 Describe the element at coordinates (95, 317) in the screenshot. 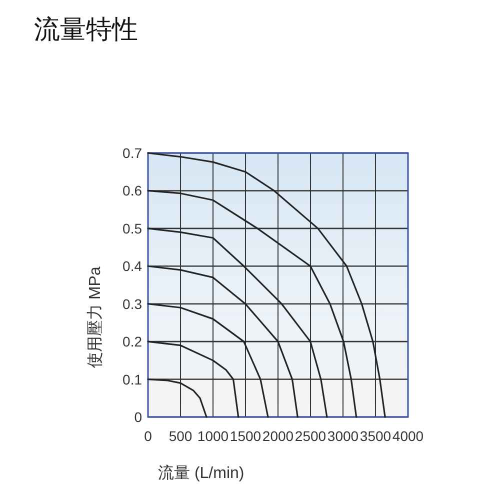

I see `y-axis-title: 使用壓力 MPa` at that location.